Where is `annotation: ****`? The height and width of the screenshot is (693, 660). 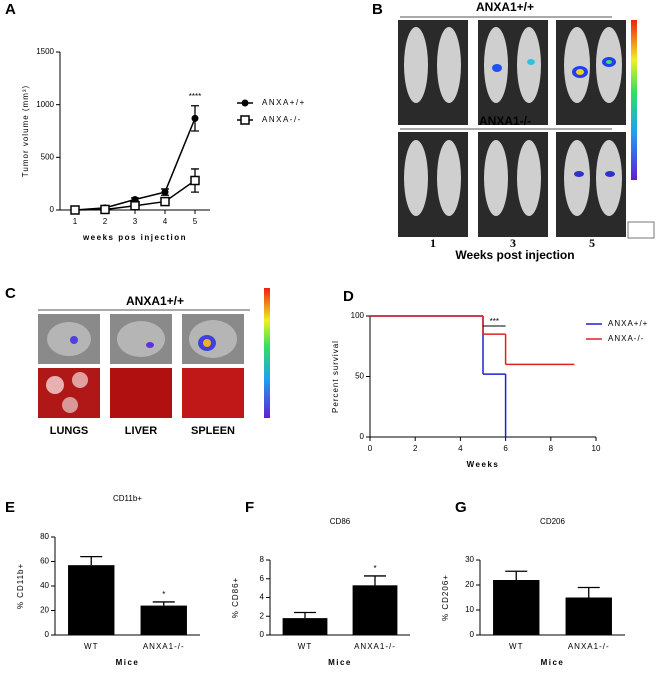 annotation: **** is located at coordinates (195, 96).